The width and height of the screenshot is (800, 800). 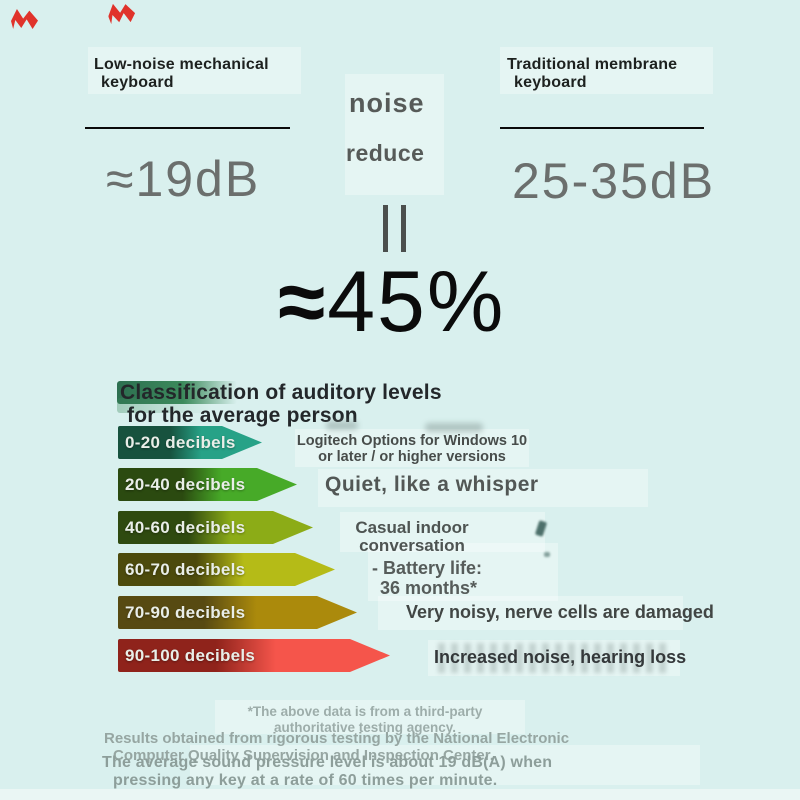 I want to click on desc-line: or later / or higher versions, so click(x=412, y=457).